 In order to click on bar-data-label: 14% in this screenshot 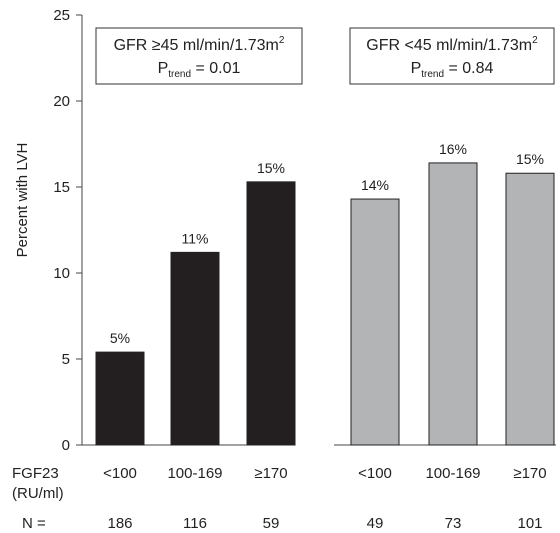, I will do `click(375, 185)`.